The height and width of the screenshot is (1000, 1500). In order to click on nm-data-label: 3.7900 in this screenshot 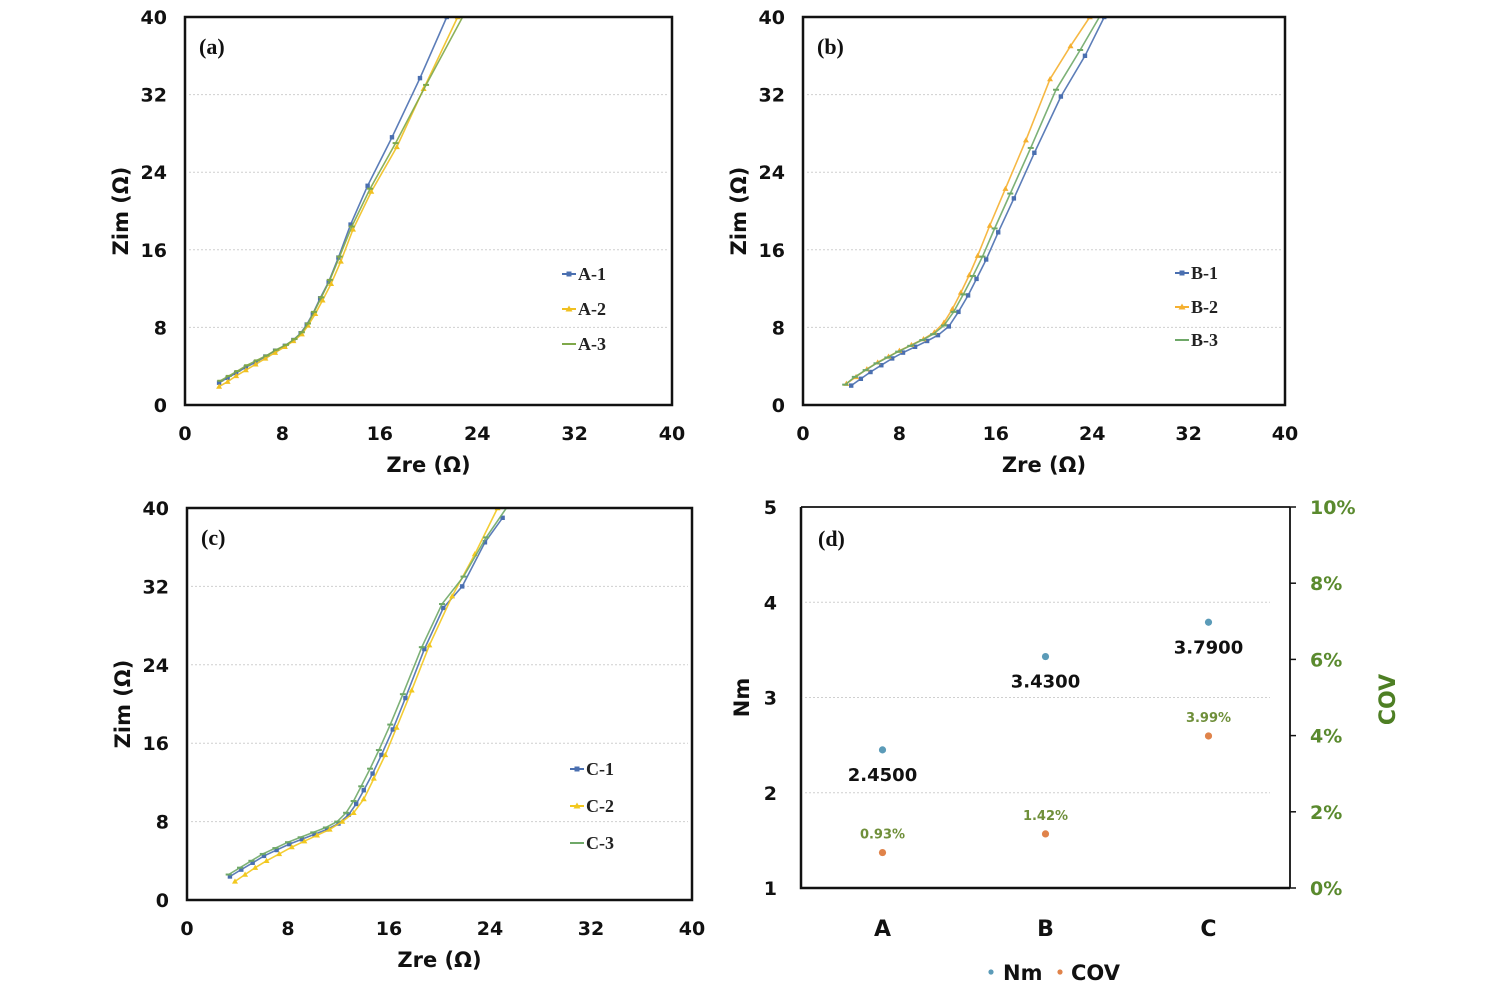, I will do `click(1208, 647)`.